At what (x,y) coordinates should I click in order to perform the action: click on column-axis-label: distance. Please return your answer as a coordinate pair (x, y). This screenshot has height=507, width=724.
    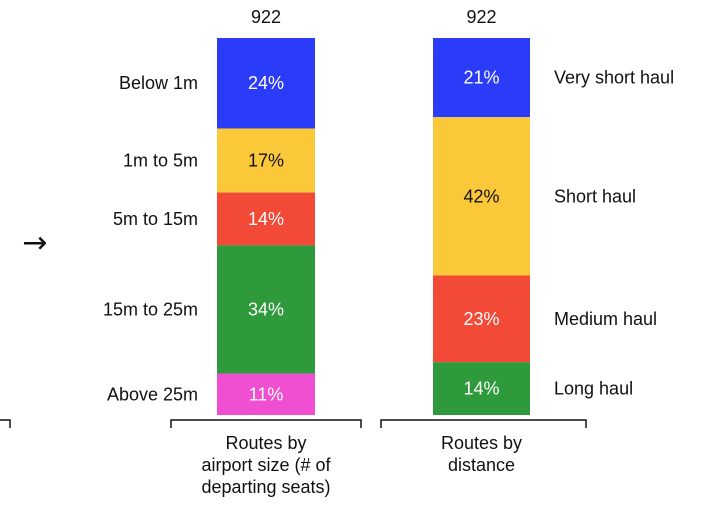
    Looking at the image, I should click on (481, 465).